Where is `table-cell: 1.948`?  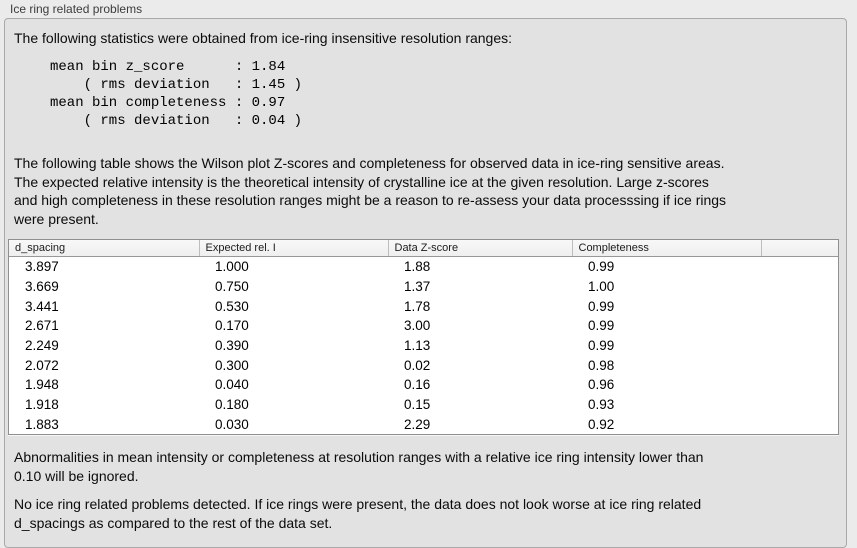 table-cell: 1.948 is located at coordinates (42, 385).